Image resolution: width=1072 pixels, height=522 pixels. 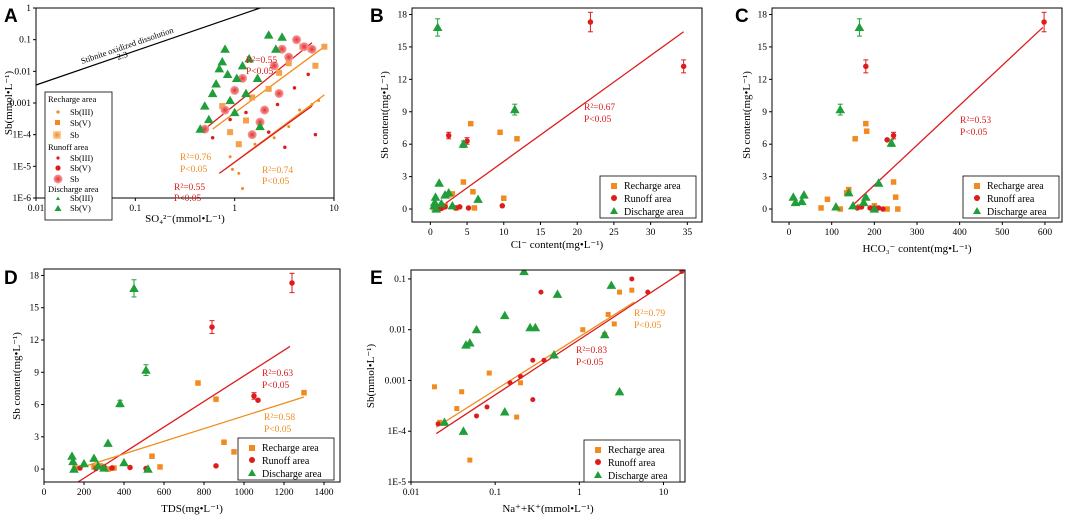 What do you see at coordinates (397, 483) in the screenshot?
I see `y-tick-label: 1E-5` at bounding box center [397, 483].